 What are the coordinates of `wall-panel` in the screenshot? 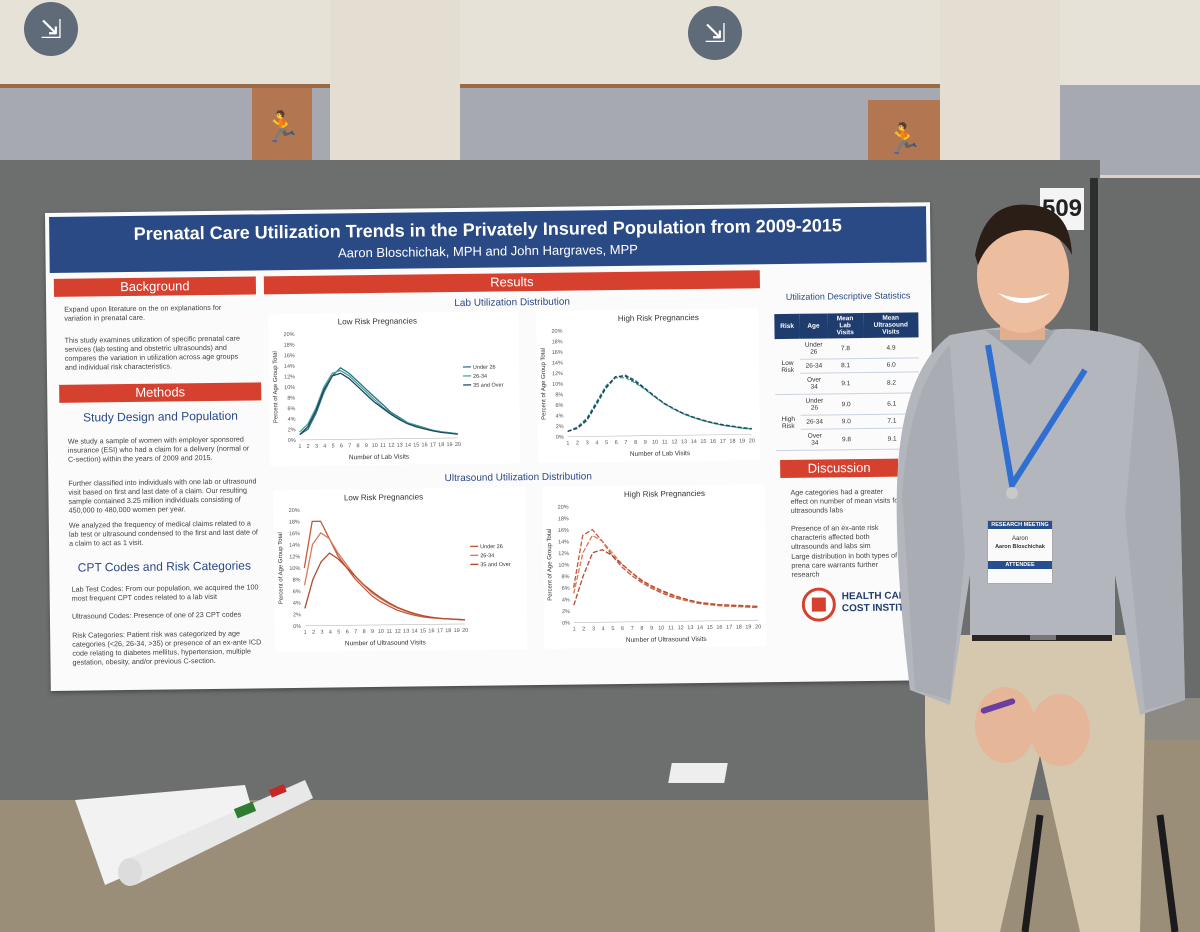 It's located at (1130, 42).